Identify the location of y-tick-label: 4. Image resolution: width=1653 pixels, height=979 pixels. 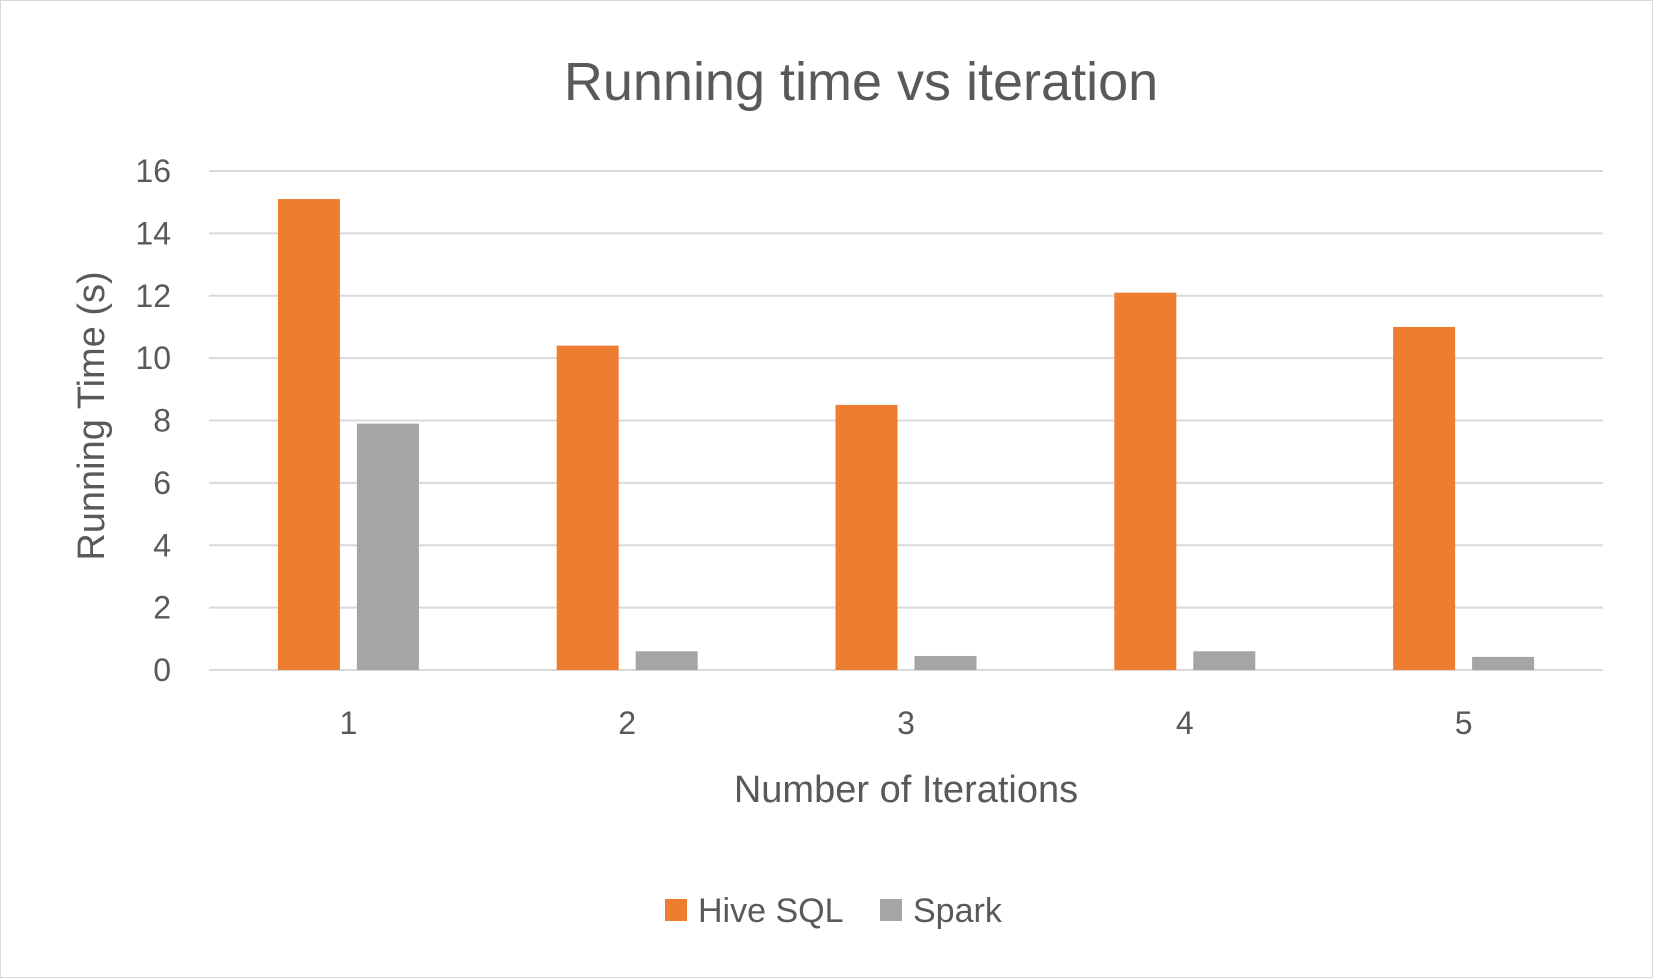
(162, 545).